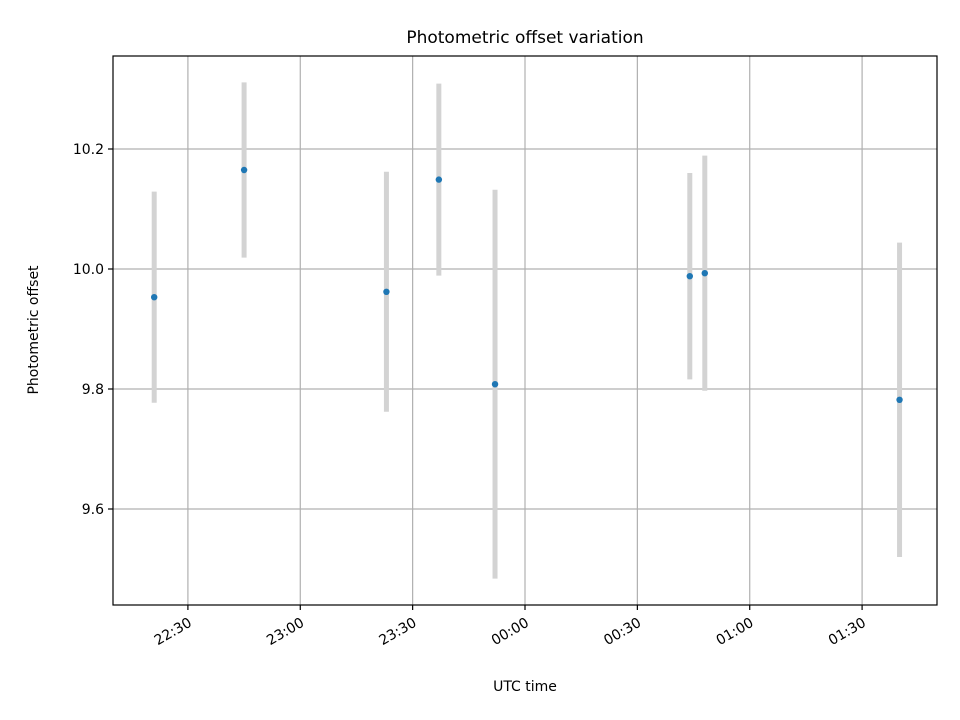 The height and width of the screenshot is (720, 960). What do you see at coordinates (93, 510) in the screenshot?
I see `y-tick-label: 9.6` at bounding box center [93, 510].